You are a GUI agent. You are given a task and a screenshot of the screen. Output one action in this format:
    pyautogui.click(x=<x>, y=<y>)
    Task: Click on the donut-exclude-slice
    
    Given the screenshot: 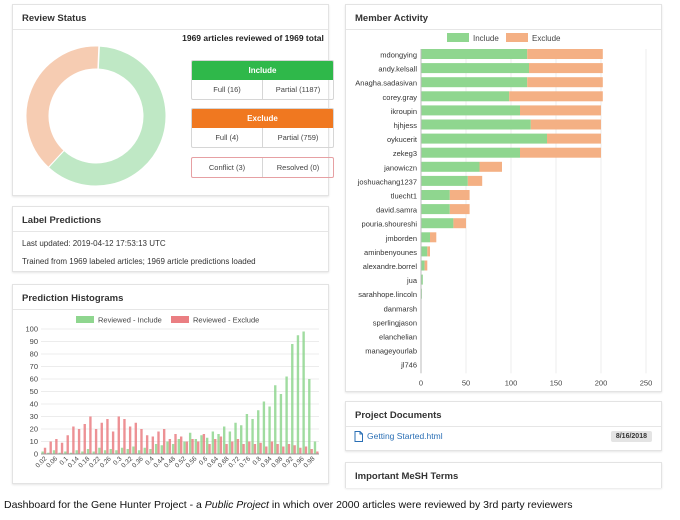 What is the action you would take?
    pyautogui.click(x=62, y=107)
    